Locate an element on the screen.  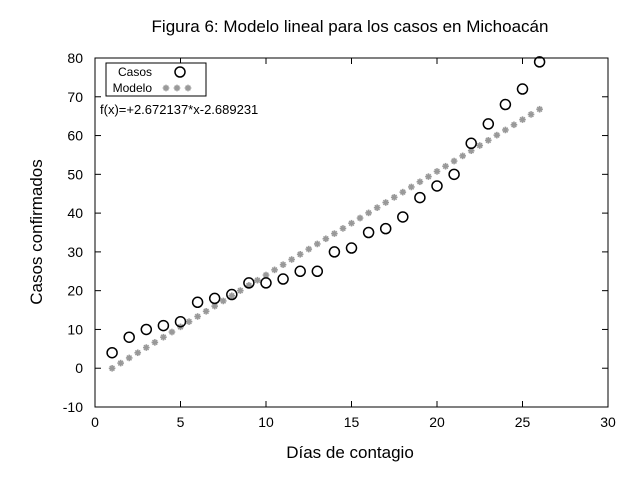
y-axis-label: Casos confirmados is located at coordinates (36, 232).